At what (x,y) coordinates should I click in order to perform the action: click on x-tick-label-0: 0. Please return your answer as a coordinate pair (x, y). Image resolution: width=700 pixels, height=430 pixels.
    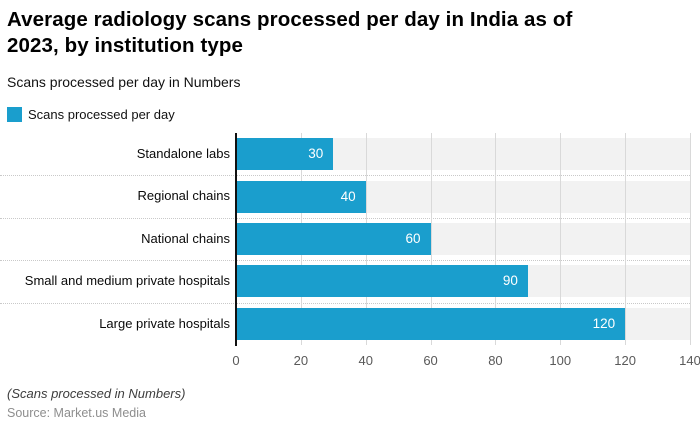
    Looking at the image, I should click on (236, 360).